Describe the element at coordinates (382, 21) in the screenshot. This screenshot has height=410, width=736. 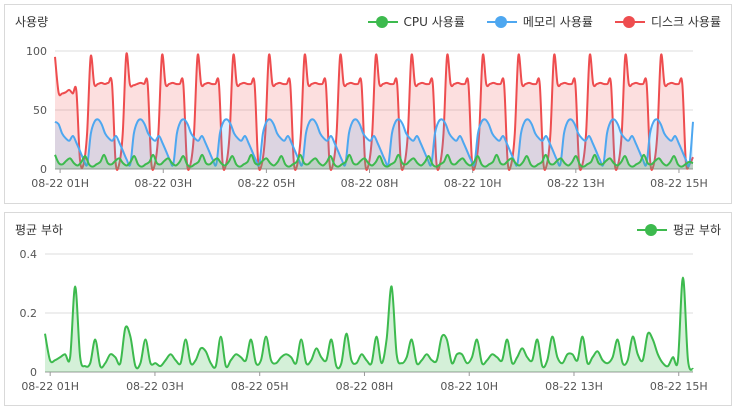
I see `legend-cpu-marker-icon` at that location.